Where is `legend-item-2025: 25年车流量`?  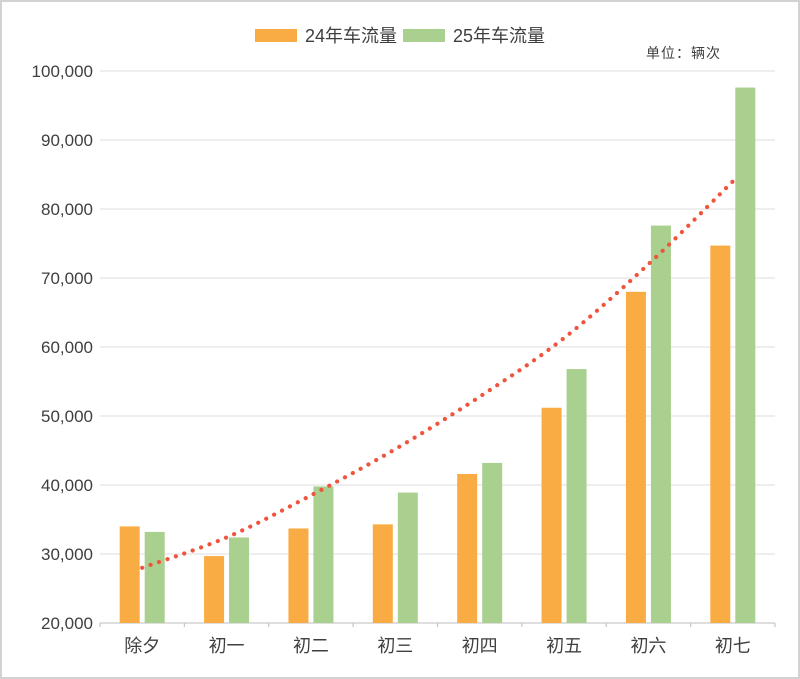 legend-item-2025: 25年车流量 is located at coordinates (474, 35).